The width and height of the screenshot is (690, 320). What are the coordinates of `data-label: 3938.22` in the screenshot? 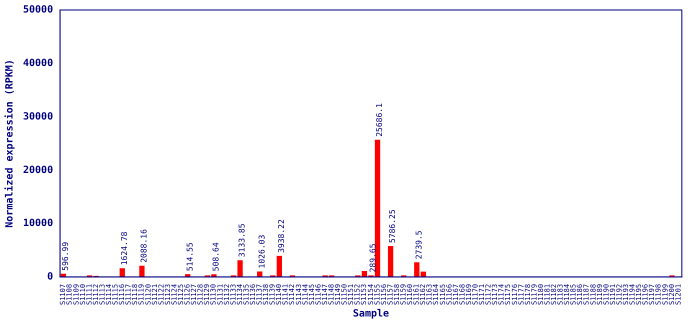 It's located at (281, 236).